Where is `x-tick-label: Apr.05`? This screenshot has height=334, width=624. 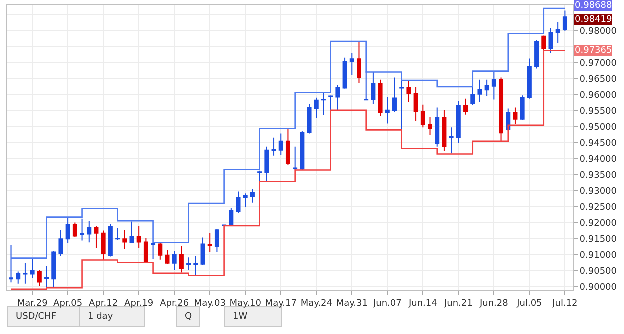
x-tick-label: Apr.05 is located at coordinates (68, 303).